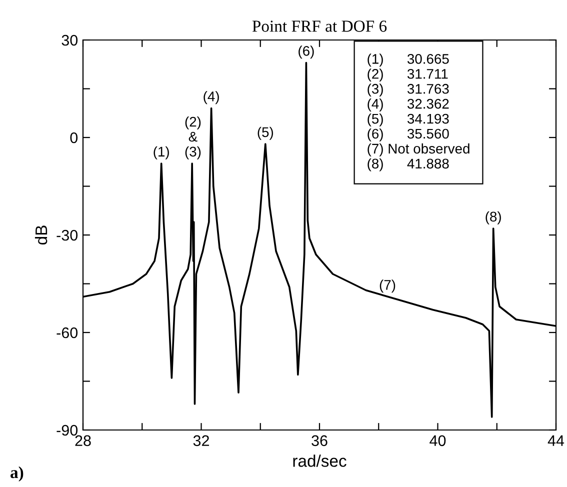  What do you see at coordinates (388, 286) in the screenshot?
I see `annotation: (7)` at bounding box center [388, 286].